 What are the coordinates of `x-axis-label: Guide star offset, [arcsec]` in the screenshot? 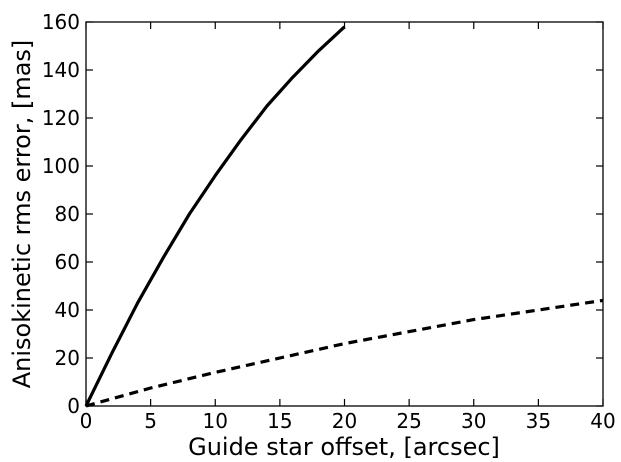 It's located at (344, 447).